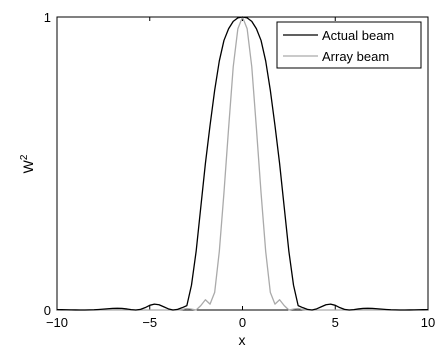 This screenshot has height=347, width=437. Describe the element at coordinates (47, 17) in the screenshot. I see `y-tick-label: 1` at that location.